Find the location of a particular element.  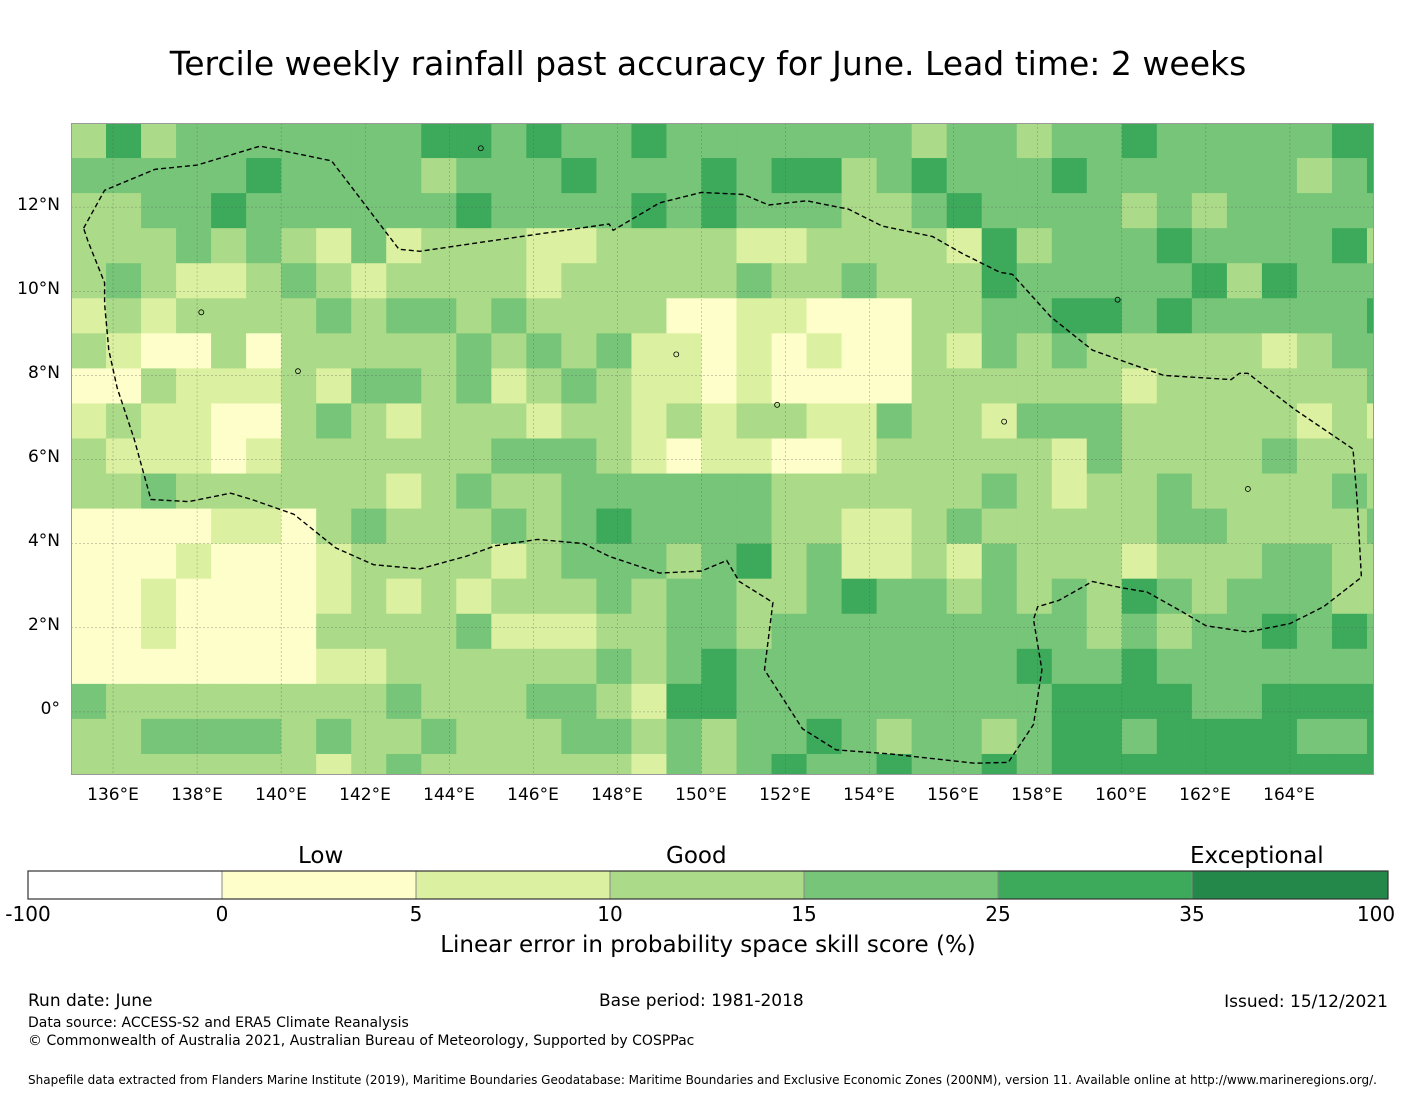

island-outline is located at coordinates (480, 148).